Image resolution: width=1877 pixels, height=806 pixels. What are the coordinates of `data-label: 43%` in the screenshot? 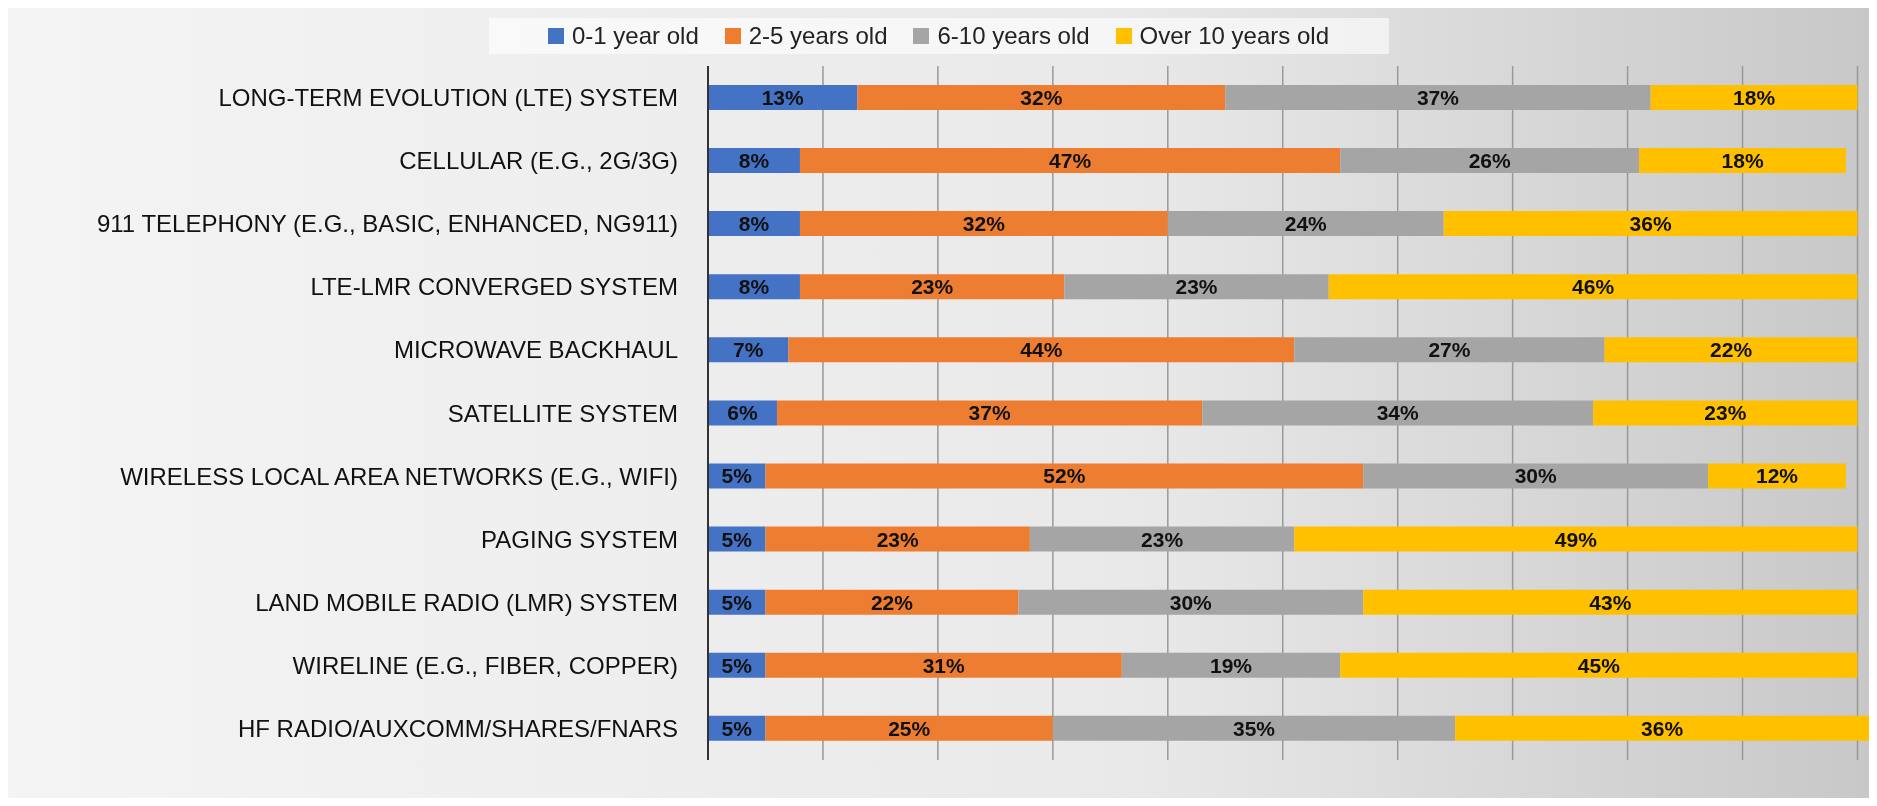 It's located at (1610, 602).